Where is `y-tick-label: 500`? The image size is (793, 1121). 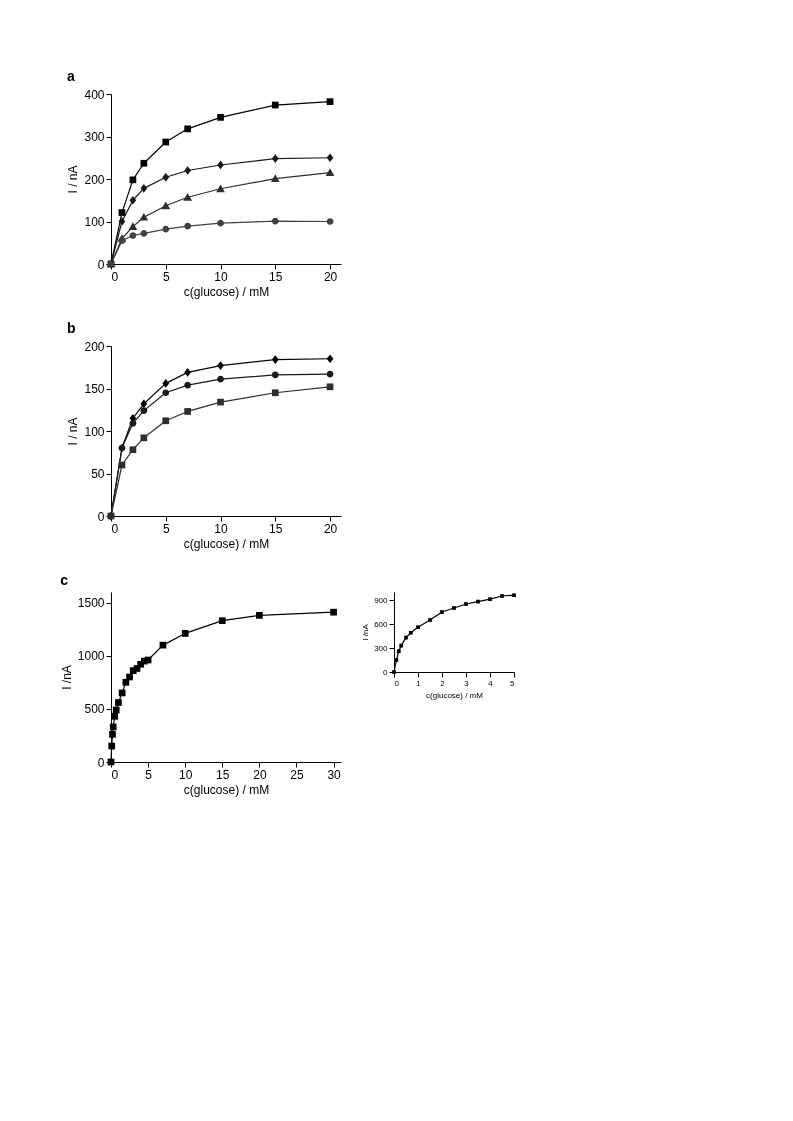
y-tick-label: 500 is located at coordinates (94, 709).